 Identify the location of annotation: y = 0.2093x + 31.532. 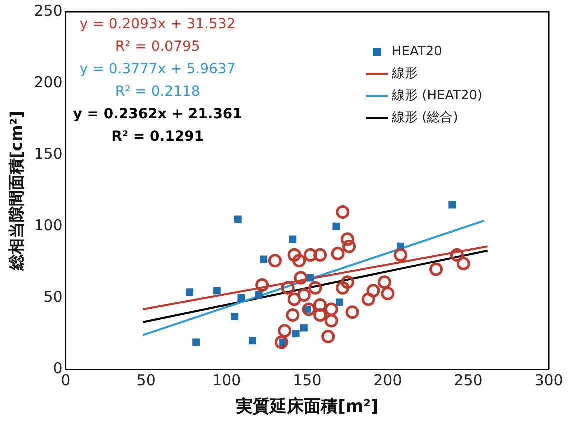
(158, 24).